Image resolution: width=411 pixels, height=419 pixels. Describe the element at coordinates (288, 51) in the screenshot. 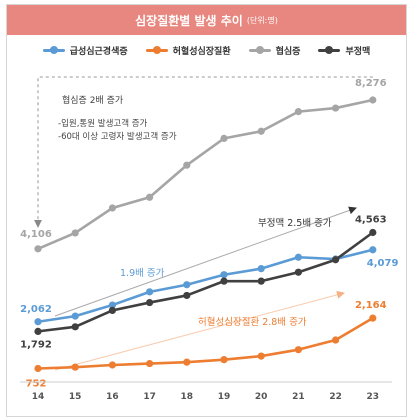

I see `legend-label: 협심증` at that location.